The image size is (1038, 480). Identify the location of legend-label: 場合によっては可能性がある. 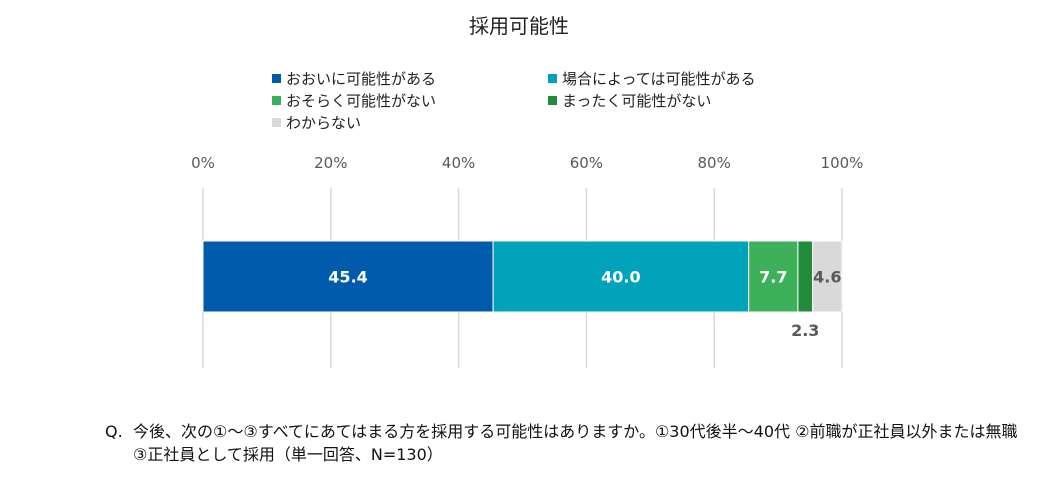
(659, 79).